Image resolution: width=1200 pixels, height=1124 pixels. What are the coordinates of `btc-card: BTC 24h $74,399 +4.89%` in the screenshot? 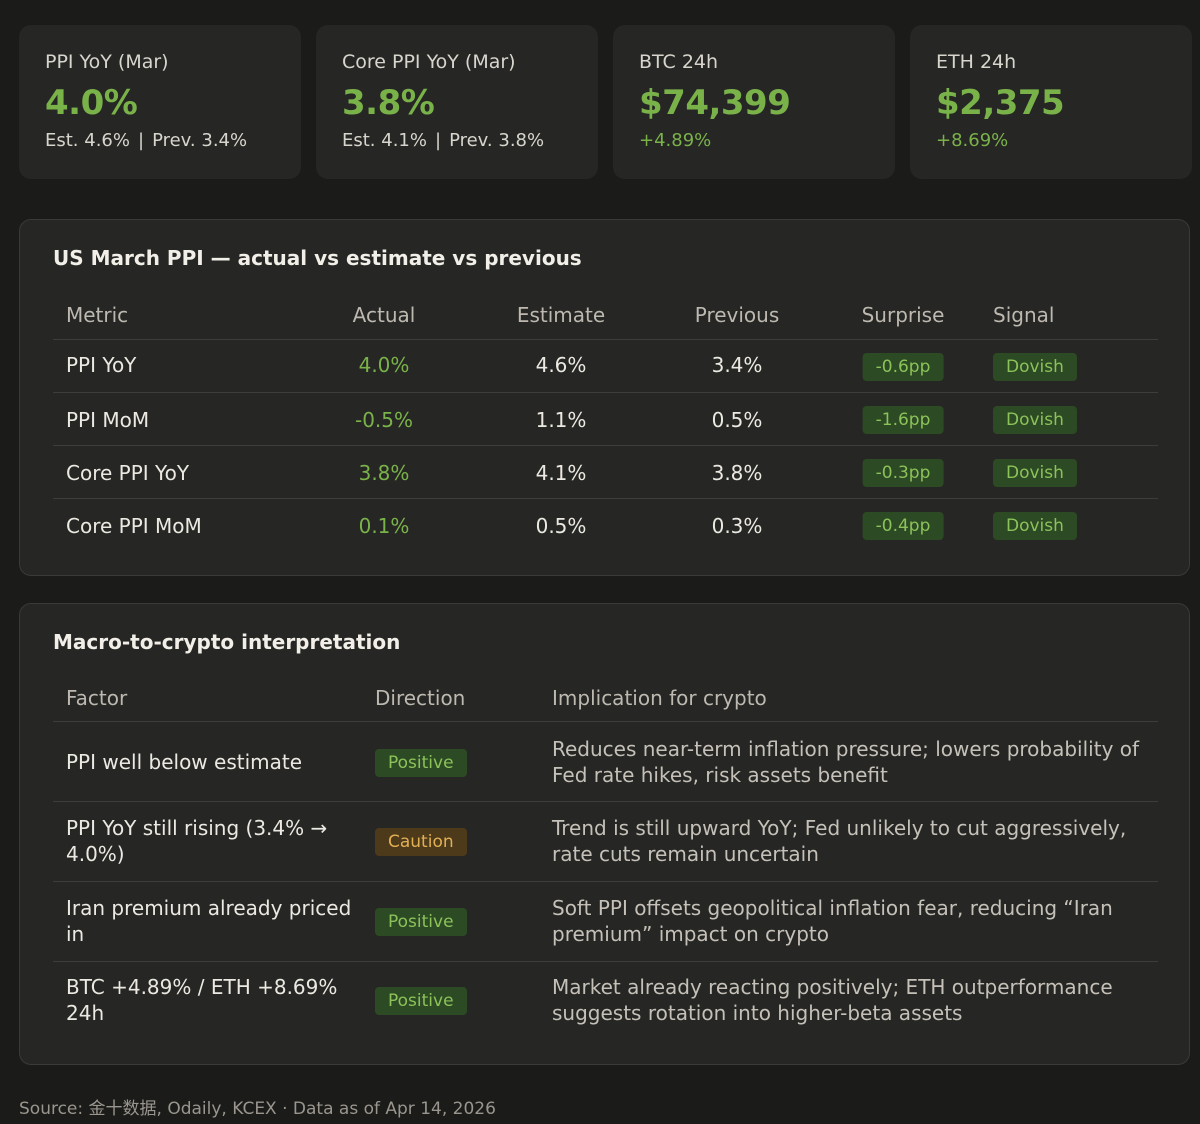 It's located at (754, 102).